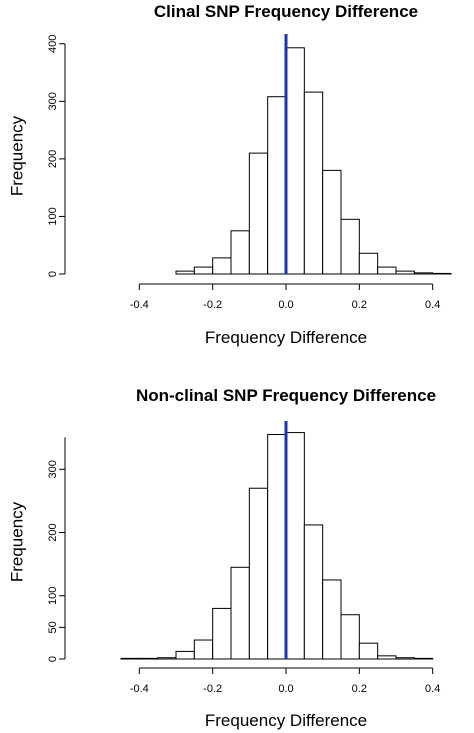  I want to click on y-tick-label: 50, so click(53, 627).